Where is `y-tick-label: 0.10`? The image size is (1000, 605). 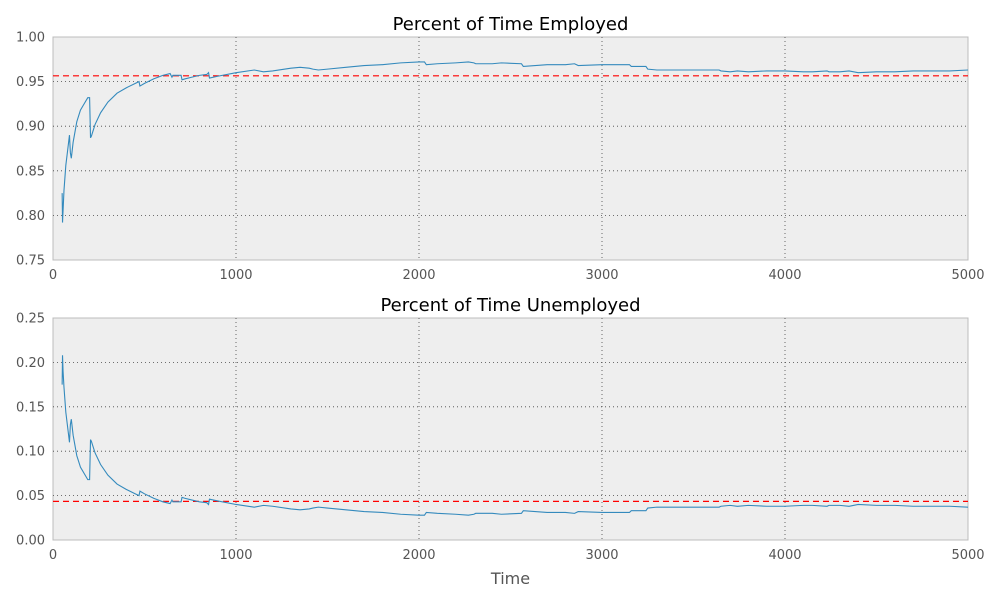
y-tick-label: 0.10 is located at coordinates (30, 452).